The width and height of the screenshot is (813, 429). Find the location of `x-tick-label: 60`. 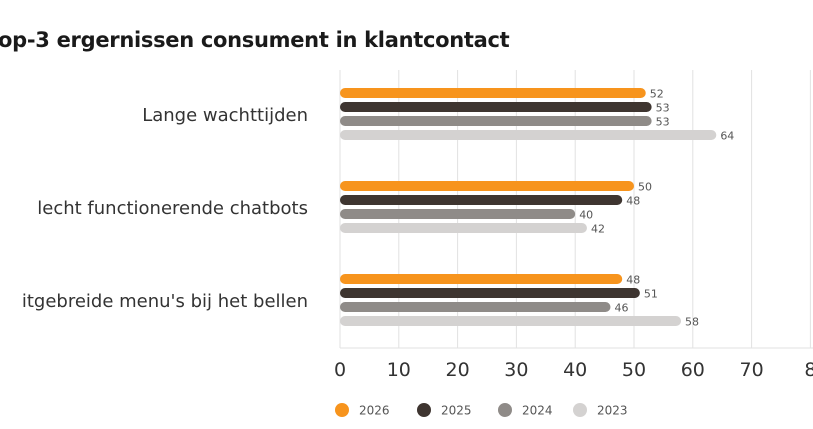

x-tick-label: 60 is located at coordinates (693, 370).